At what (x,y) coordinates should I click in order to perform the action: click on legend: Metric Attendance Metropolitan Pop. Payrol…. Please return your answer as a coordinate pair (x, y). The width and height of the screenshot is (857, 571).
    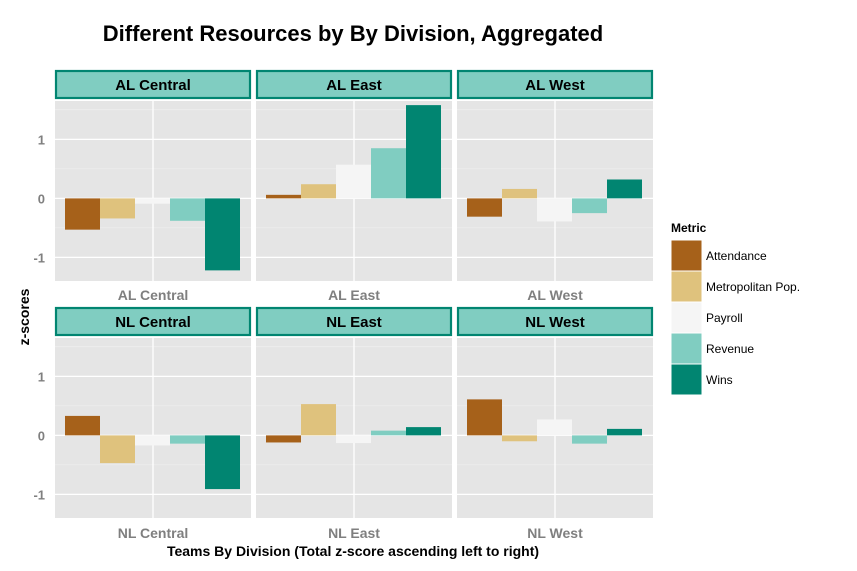
    Looking at the image, I should click on (735, 308).